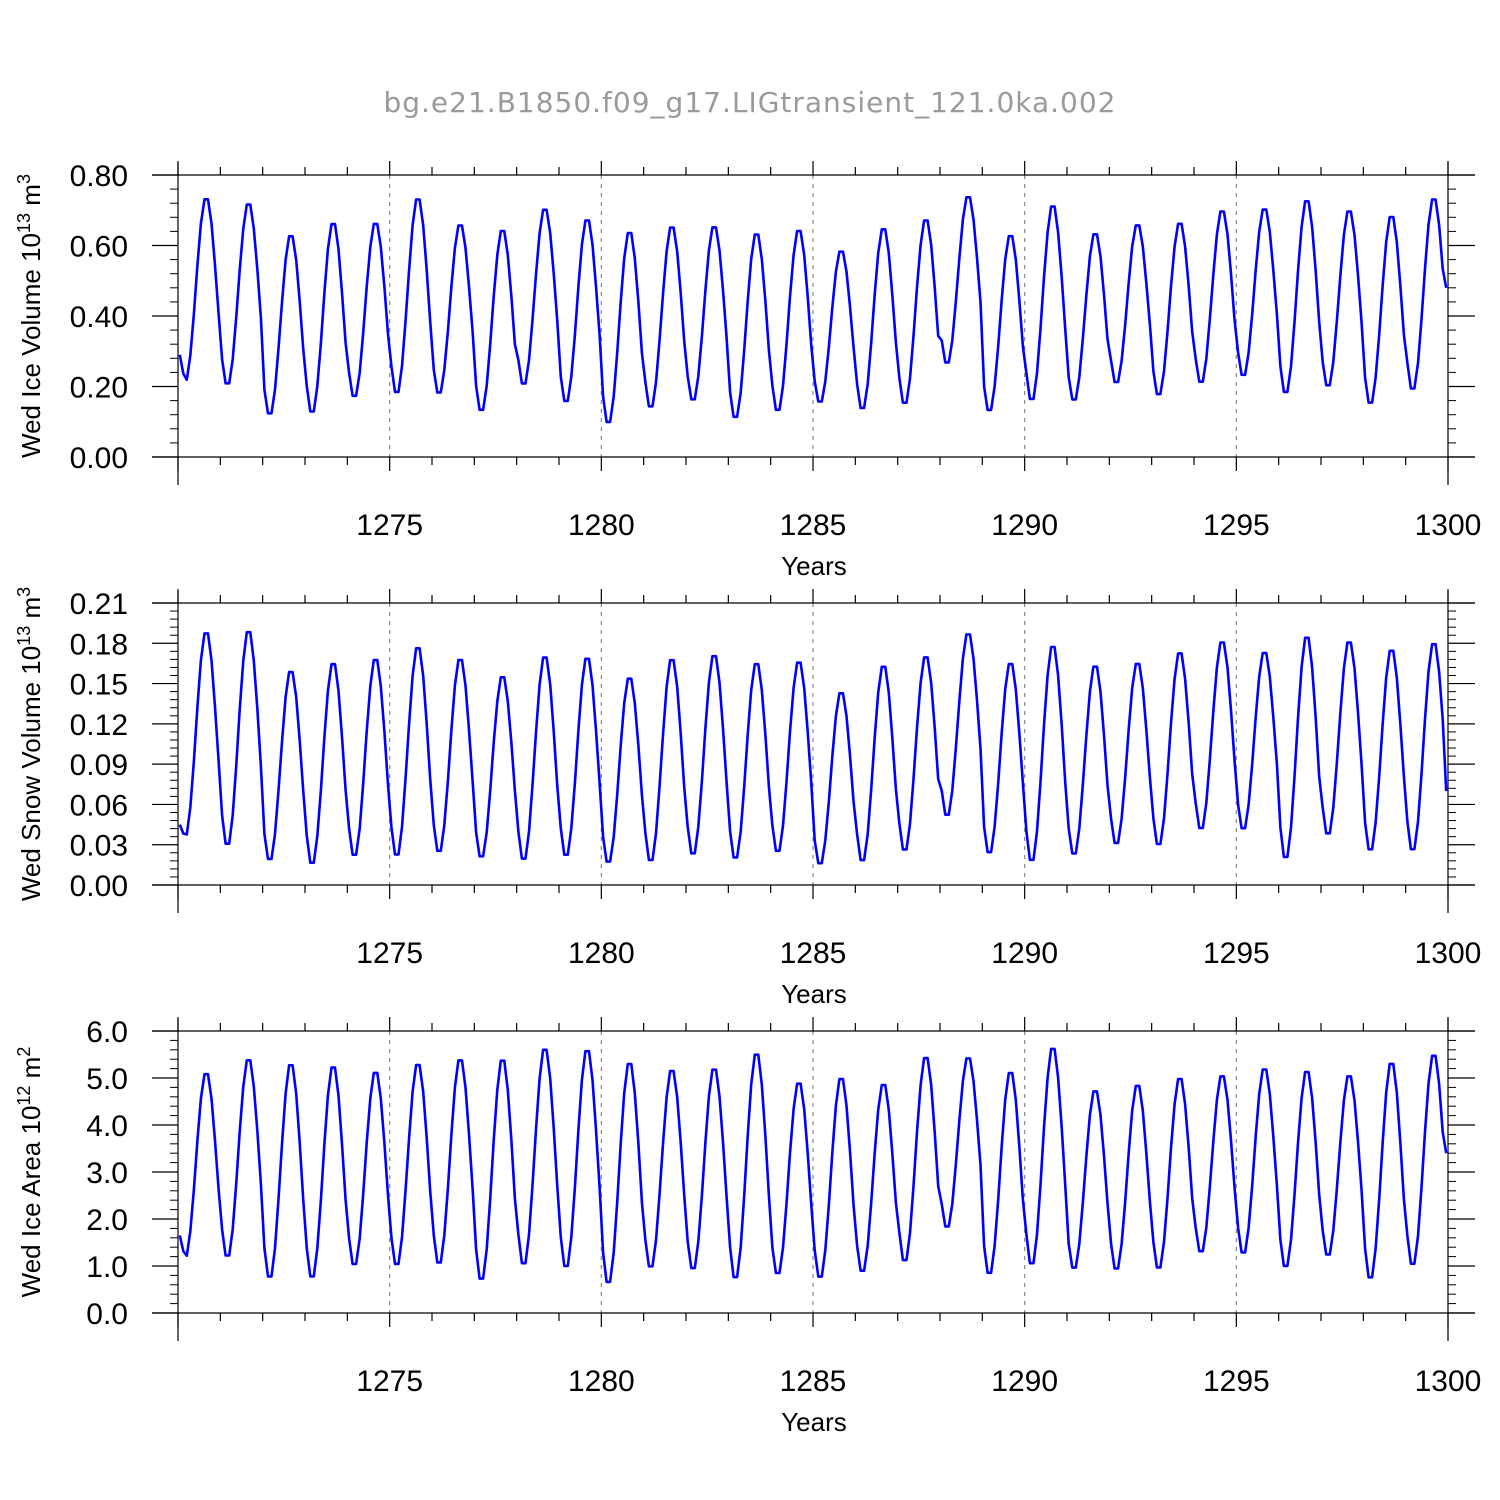  I want to click on y-axis-label-main: Wed Ice Volume 10, so click(31, 345).